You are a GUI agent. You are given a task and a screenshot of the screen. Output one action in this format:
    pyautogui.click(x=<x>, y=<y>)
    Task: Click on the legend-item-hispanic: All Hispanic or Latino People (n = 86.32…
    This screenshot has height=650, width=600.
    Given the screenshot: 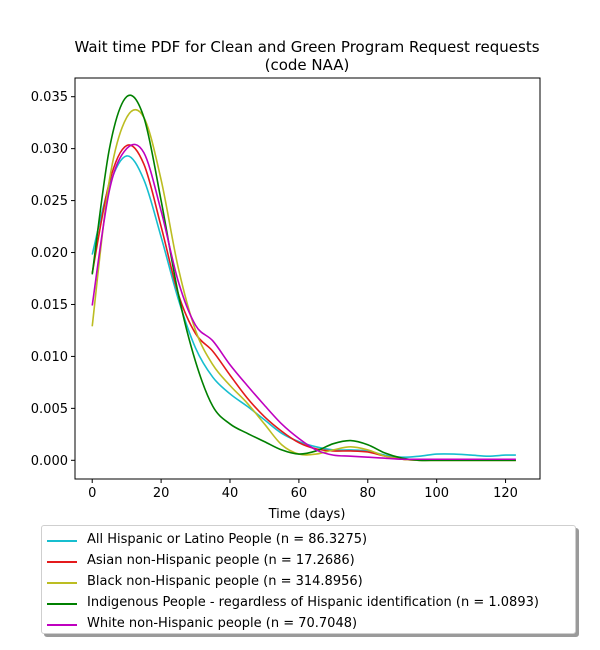 What is the action you would take?
    pyautogui.click(x=308, y=541)
    